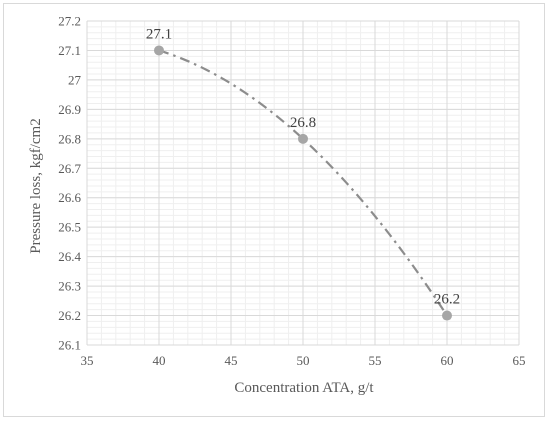 Image resolution: width=550 pixels, height=422 pixels. Describe the element at coordinates (69, 138) in the screenshot. I see `y-tick-label: 26.8` at that location.